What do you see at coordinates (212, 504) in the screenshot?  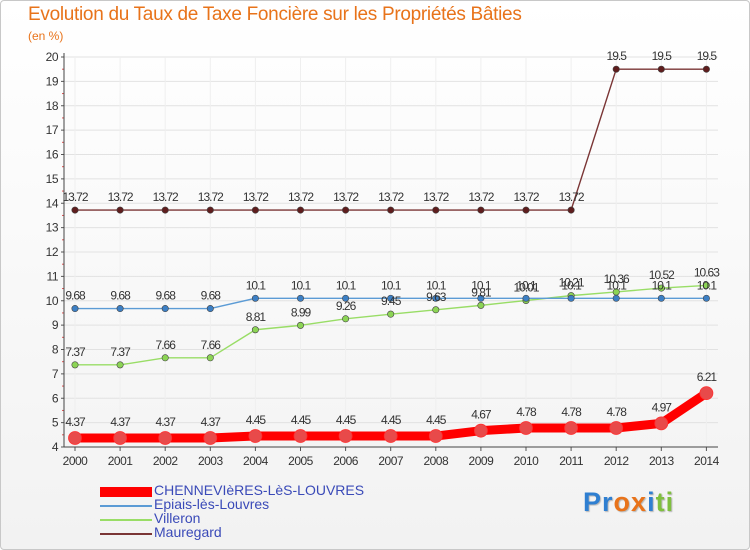 I see `legend-label: Epiais-lès-Louvres` at bounding box center [212, 504].